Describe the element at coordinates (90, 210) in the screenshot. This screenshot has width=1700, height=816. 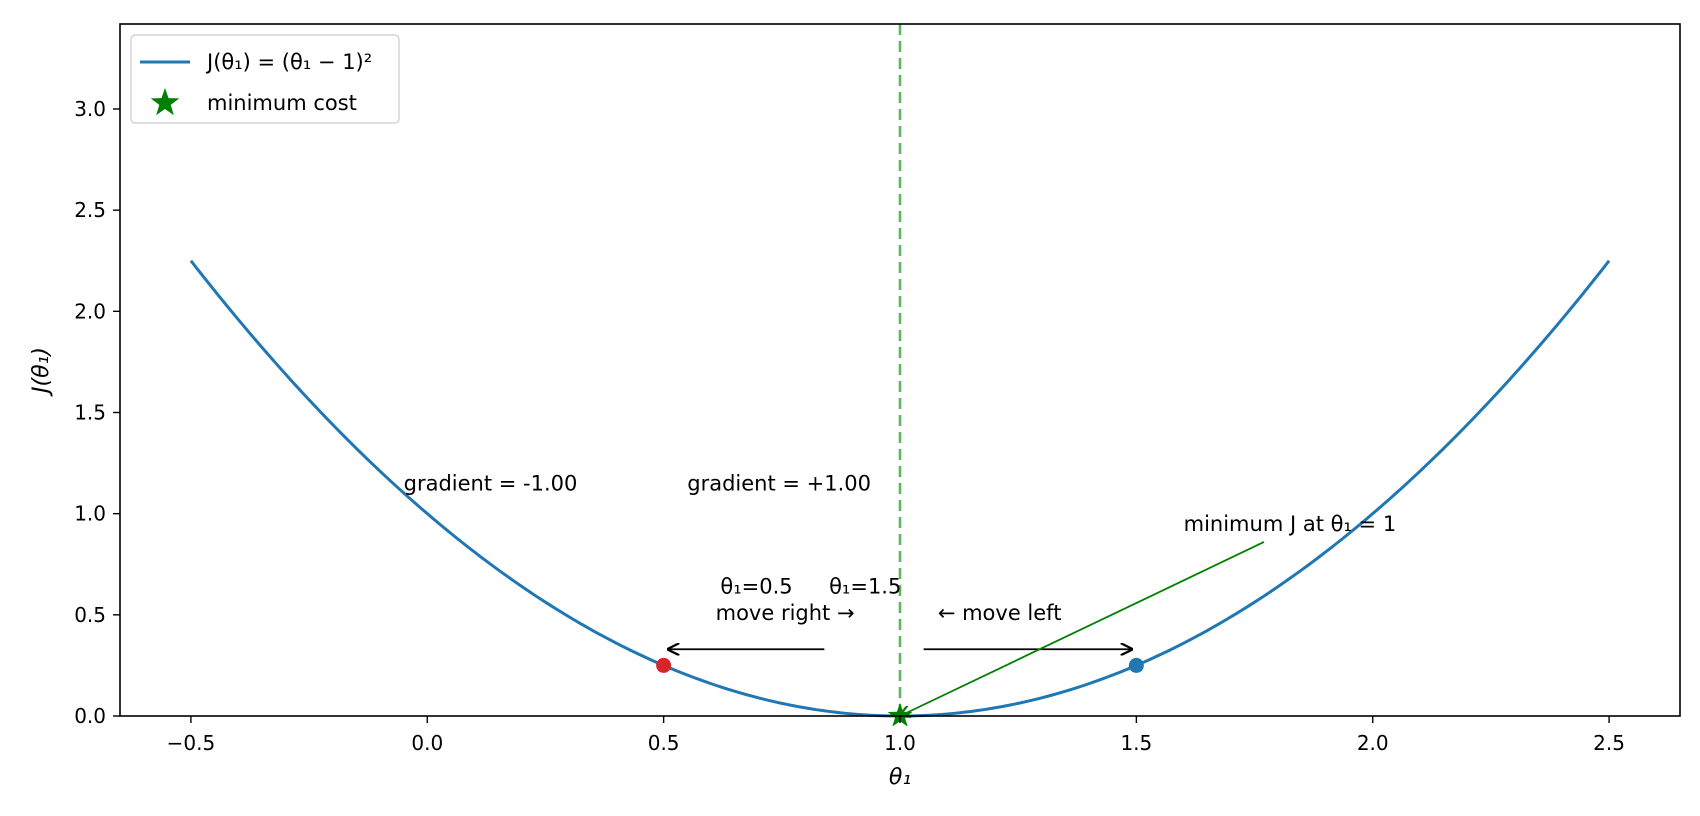
I see `y-tick-label: 2.5` at that location.